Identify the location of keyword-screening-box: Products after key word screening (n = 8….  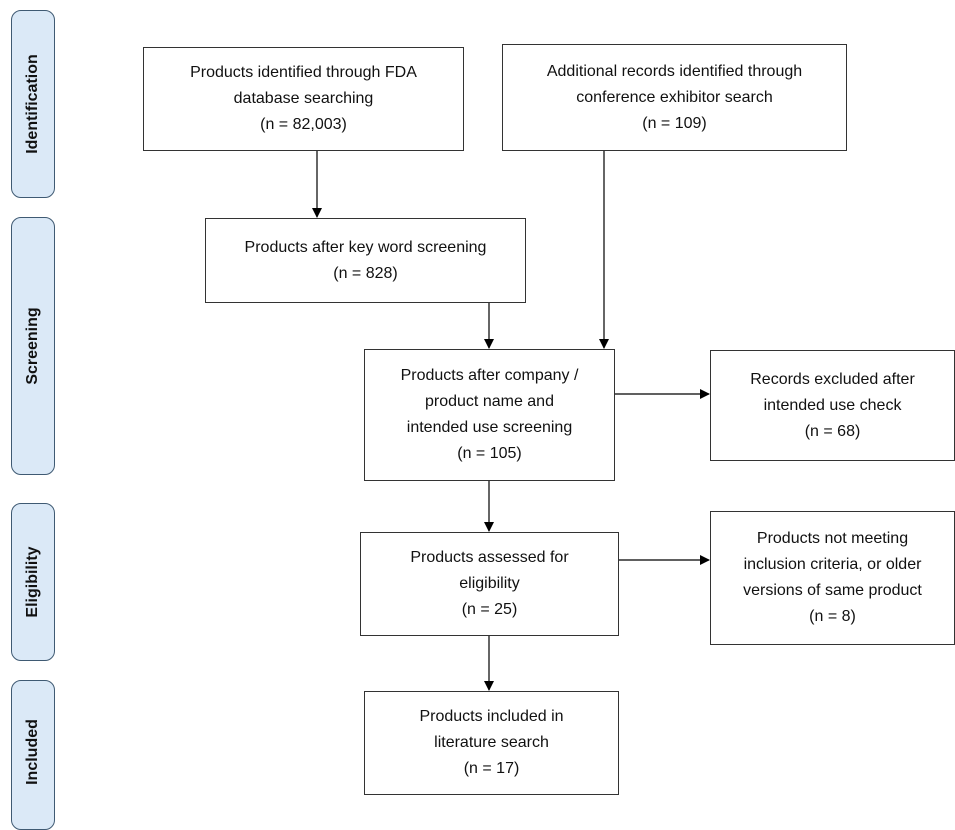
(365, 260).